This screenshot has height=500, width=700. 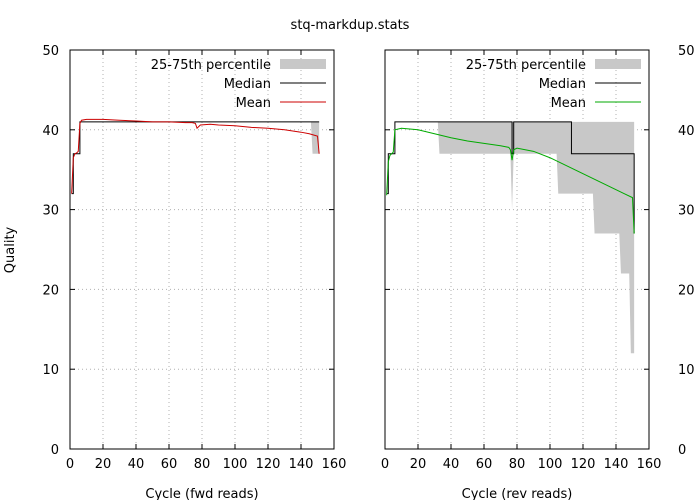 I want to click on chart-title: stq-markdup.stats, so click(x=350, y=25).